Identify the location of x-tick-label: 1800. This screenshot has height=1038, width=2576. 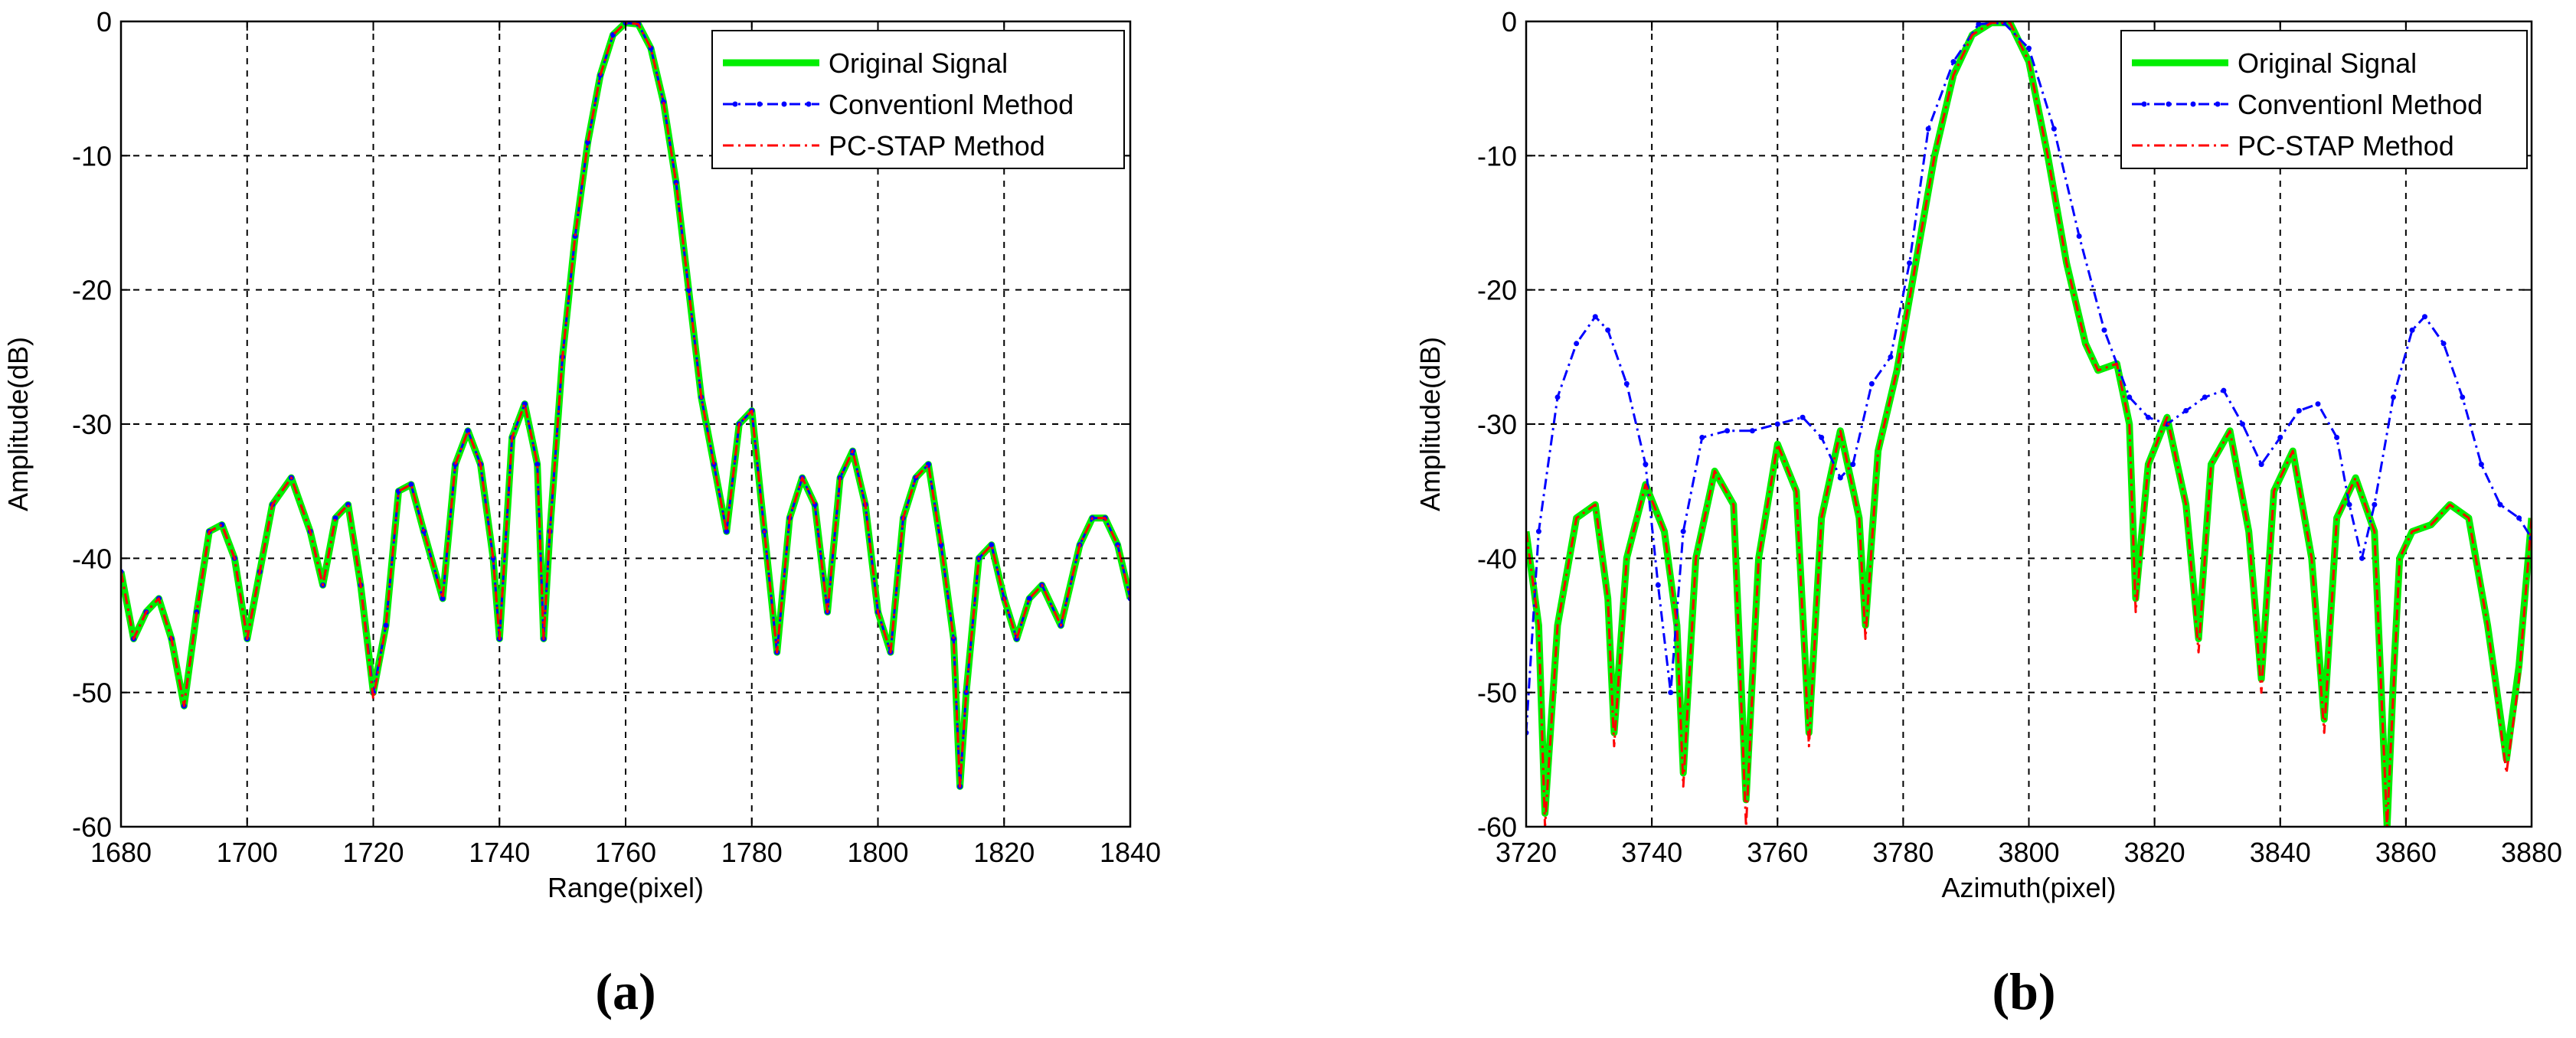
(877, 852).